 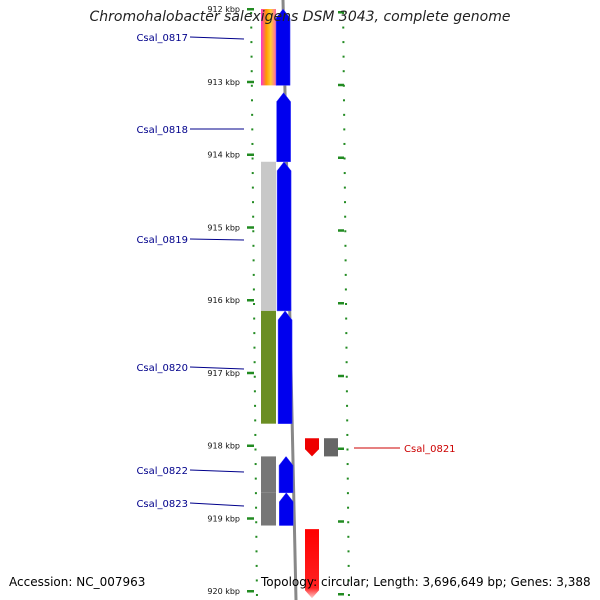 What do you see at coordinates (286, 475) in the screenshot?
I see `gene-csal-0822-arrow` at bounding box center [286, 475].